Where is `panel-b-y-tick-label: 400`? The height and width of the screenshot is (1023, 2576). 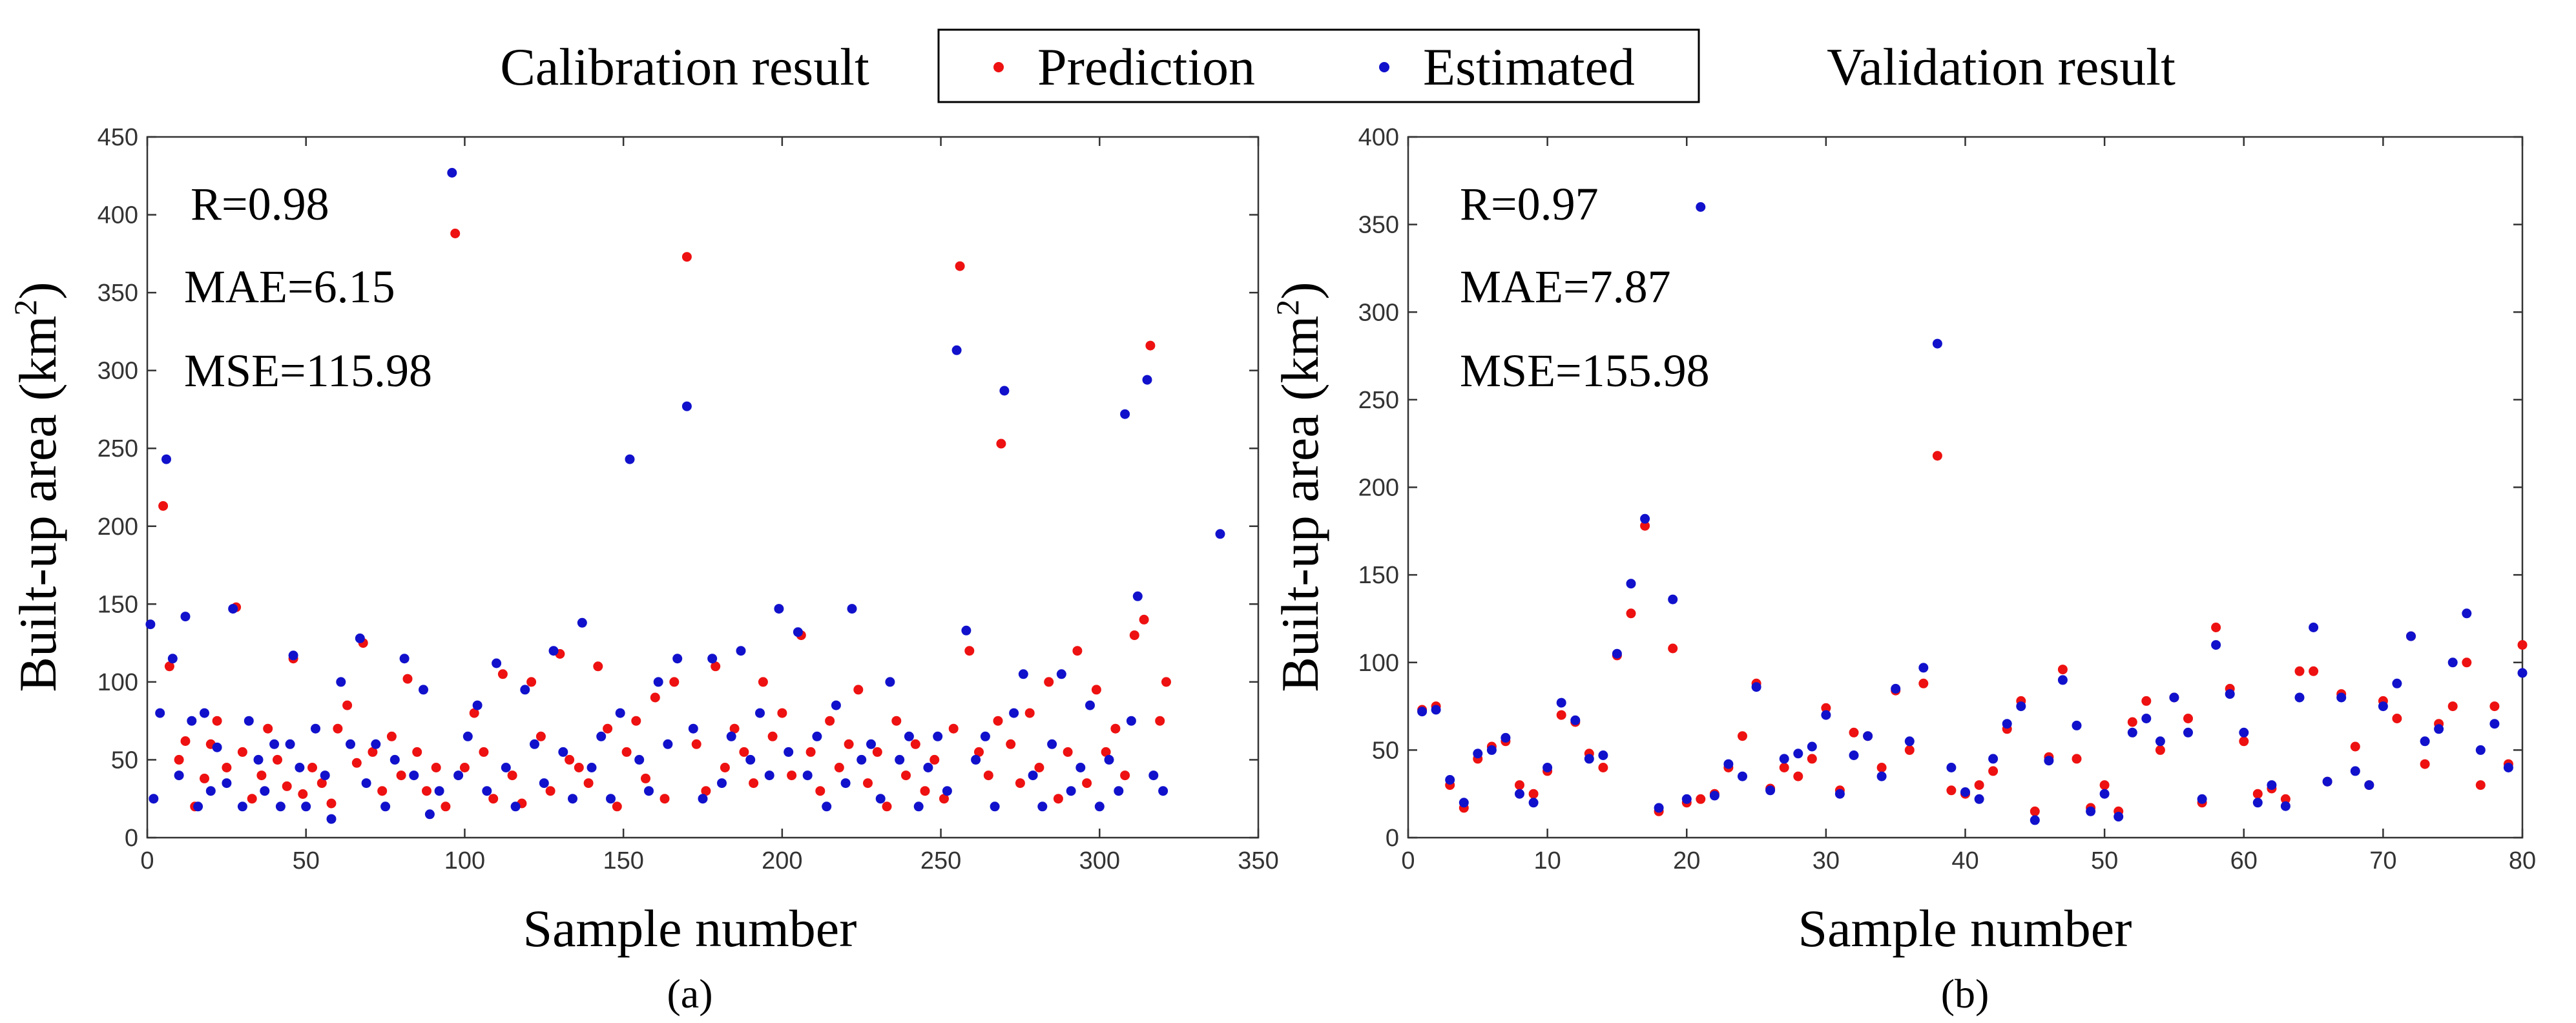
panel-b-y-tick-label: 400 is located at coordinates (1378, 137).